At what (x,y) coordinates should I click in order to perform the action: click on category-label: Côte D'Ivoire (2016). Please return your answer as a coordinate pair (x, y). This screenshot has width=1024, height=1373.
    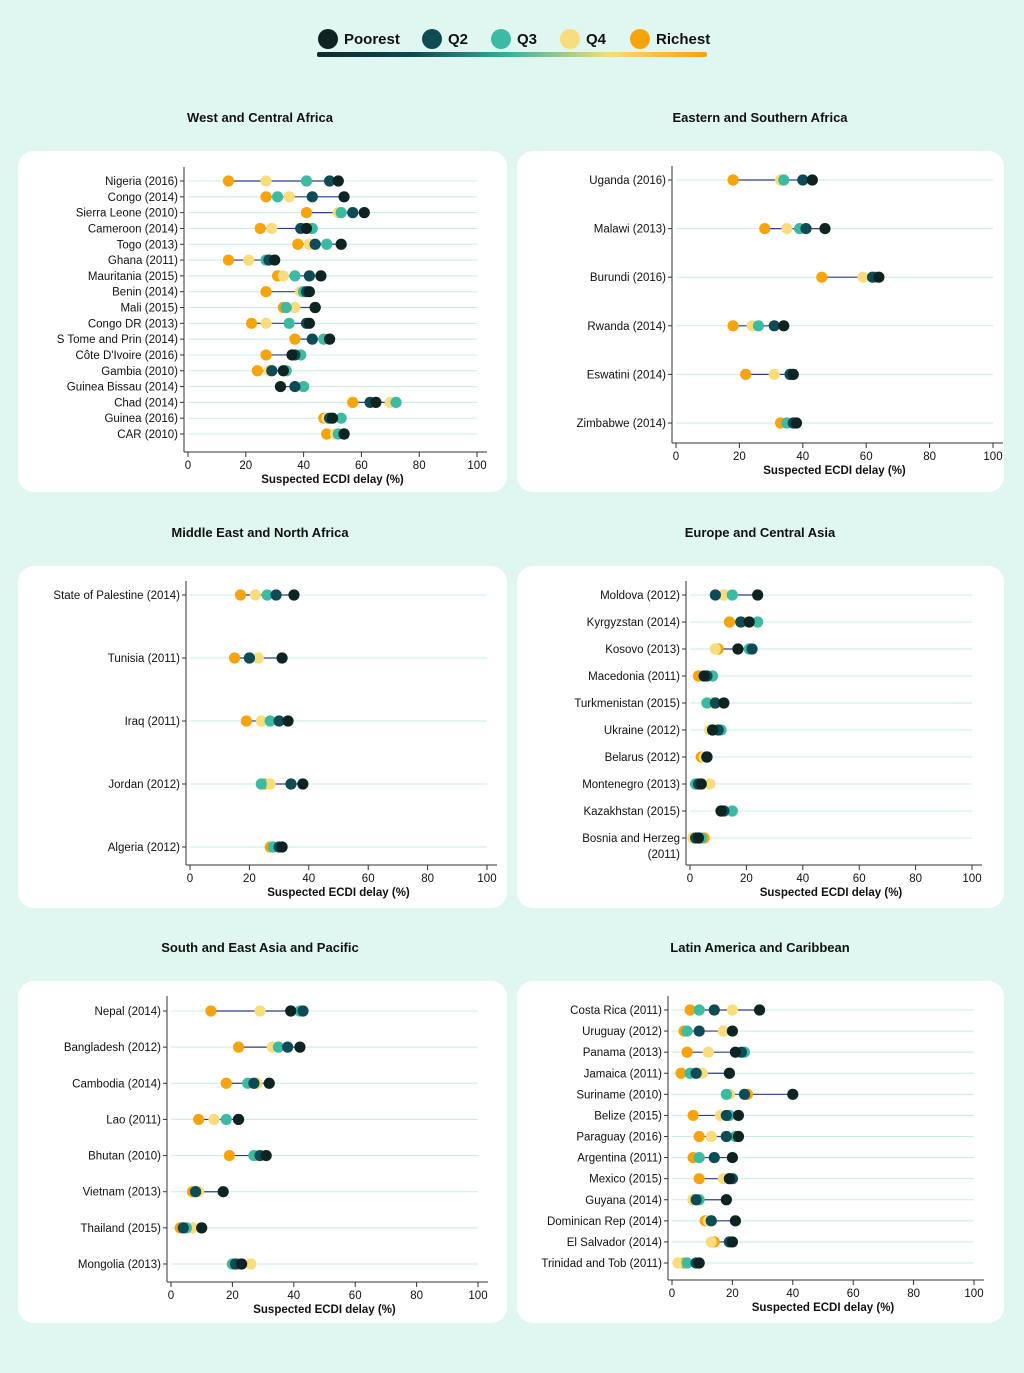
    Looking at the image, I should click on (126, 356).